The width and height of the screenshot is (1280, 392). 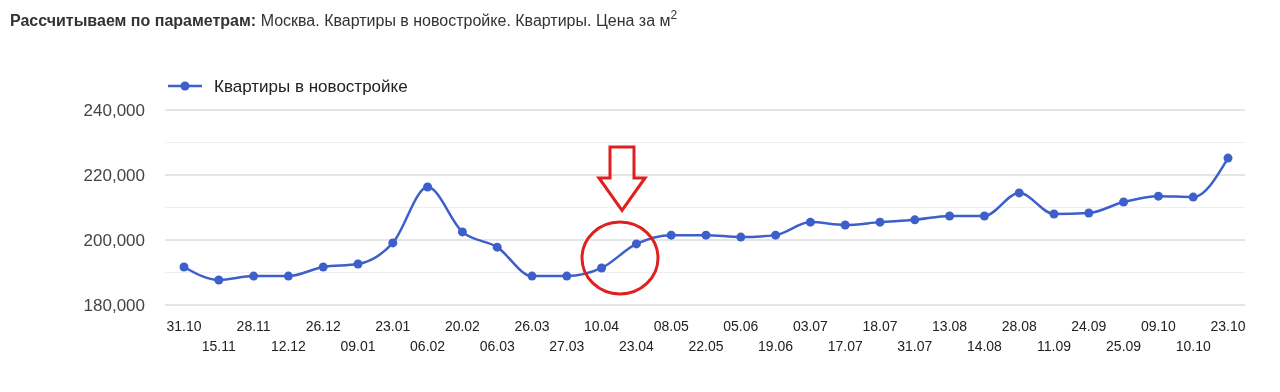 What do you see at coordinates (393, 326) in the screenshot?
I see `x-tick-label: 23.01` at bounding box center [393, 326].